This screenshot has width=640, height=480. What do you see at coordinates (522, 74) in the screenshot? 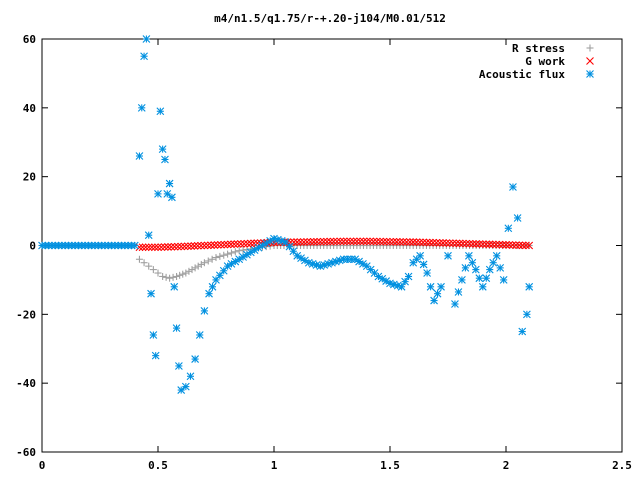
I see `legend-label: Acoustic flux` at bounding box center [522, 74].